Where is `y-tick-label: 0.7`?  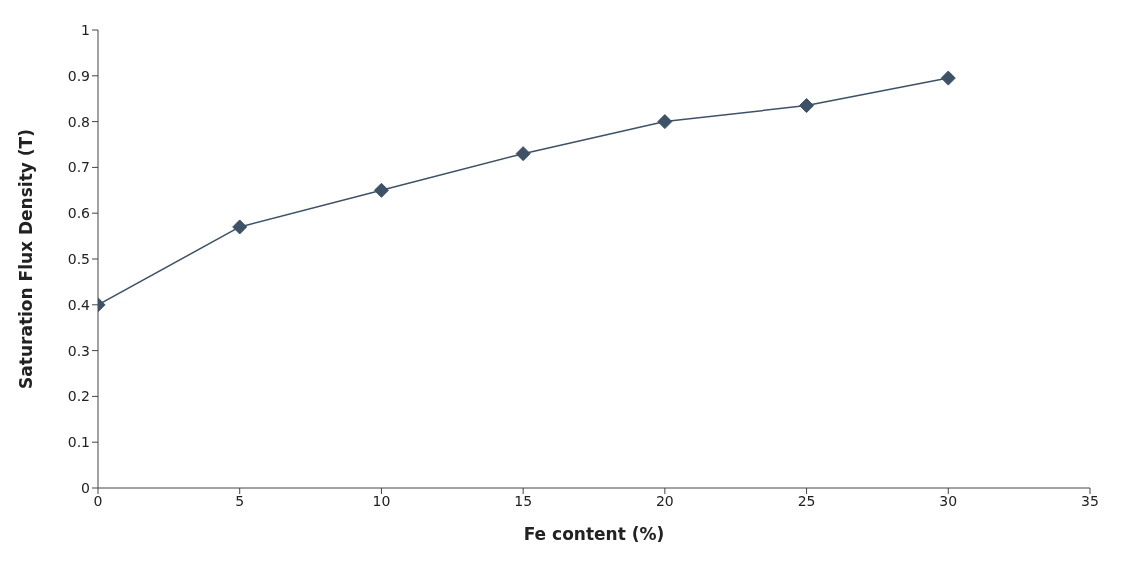
y-tick-label: 0.7 is located at coordinates (78, 167).